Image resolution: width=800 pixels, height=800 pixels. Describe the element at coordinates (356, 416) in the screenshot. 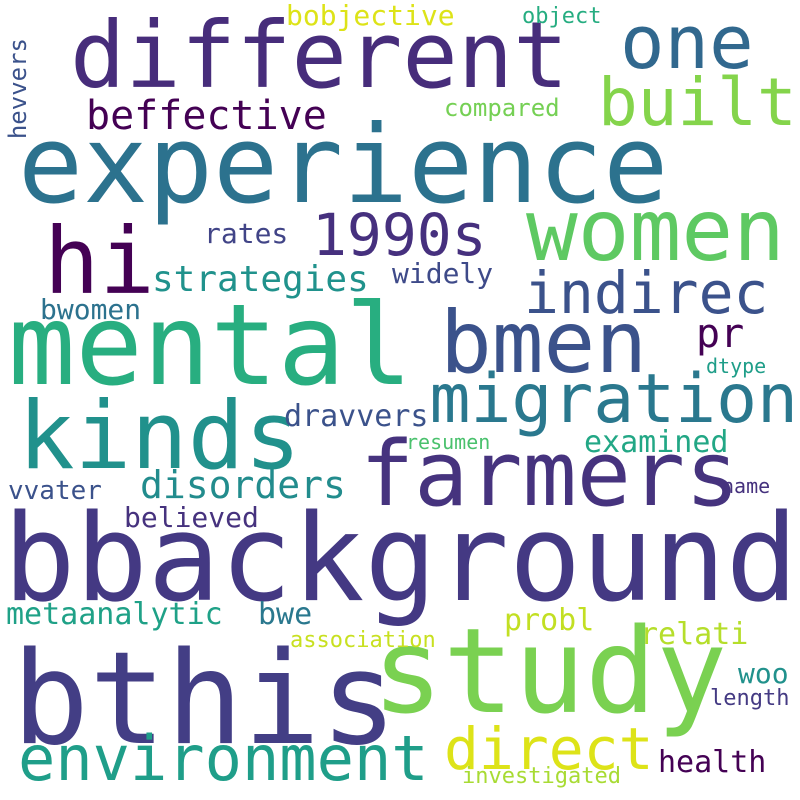

I see `word-dravvers: dravvers` at that location.